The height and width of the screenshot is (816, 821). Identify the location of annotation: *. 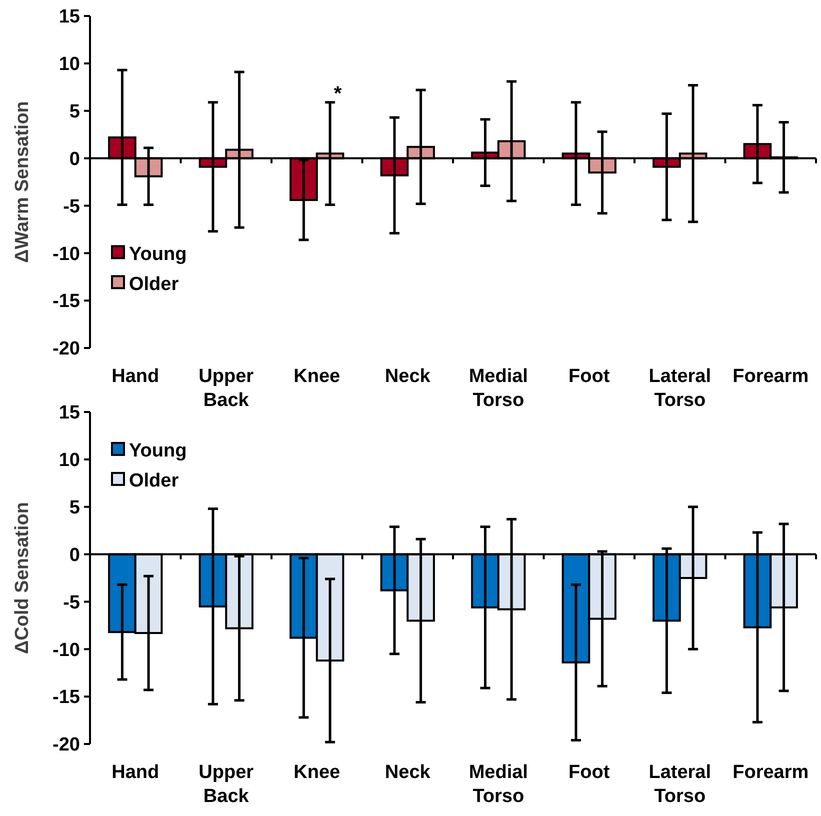
(338, 94).